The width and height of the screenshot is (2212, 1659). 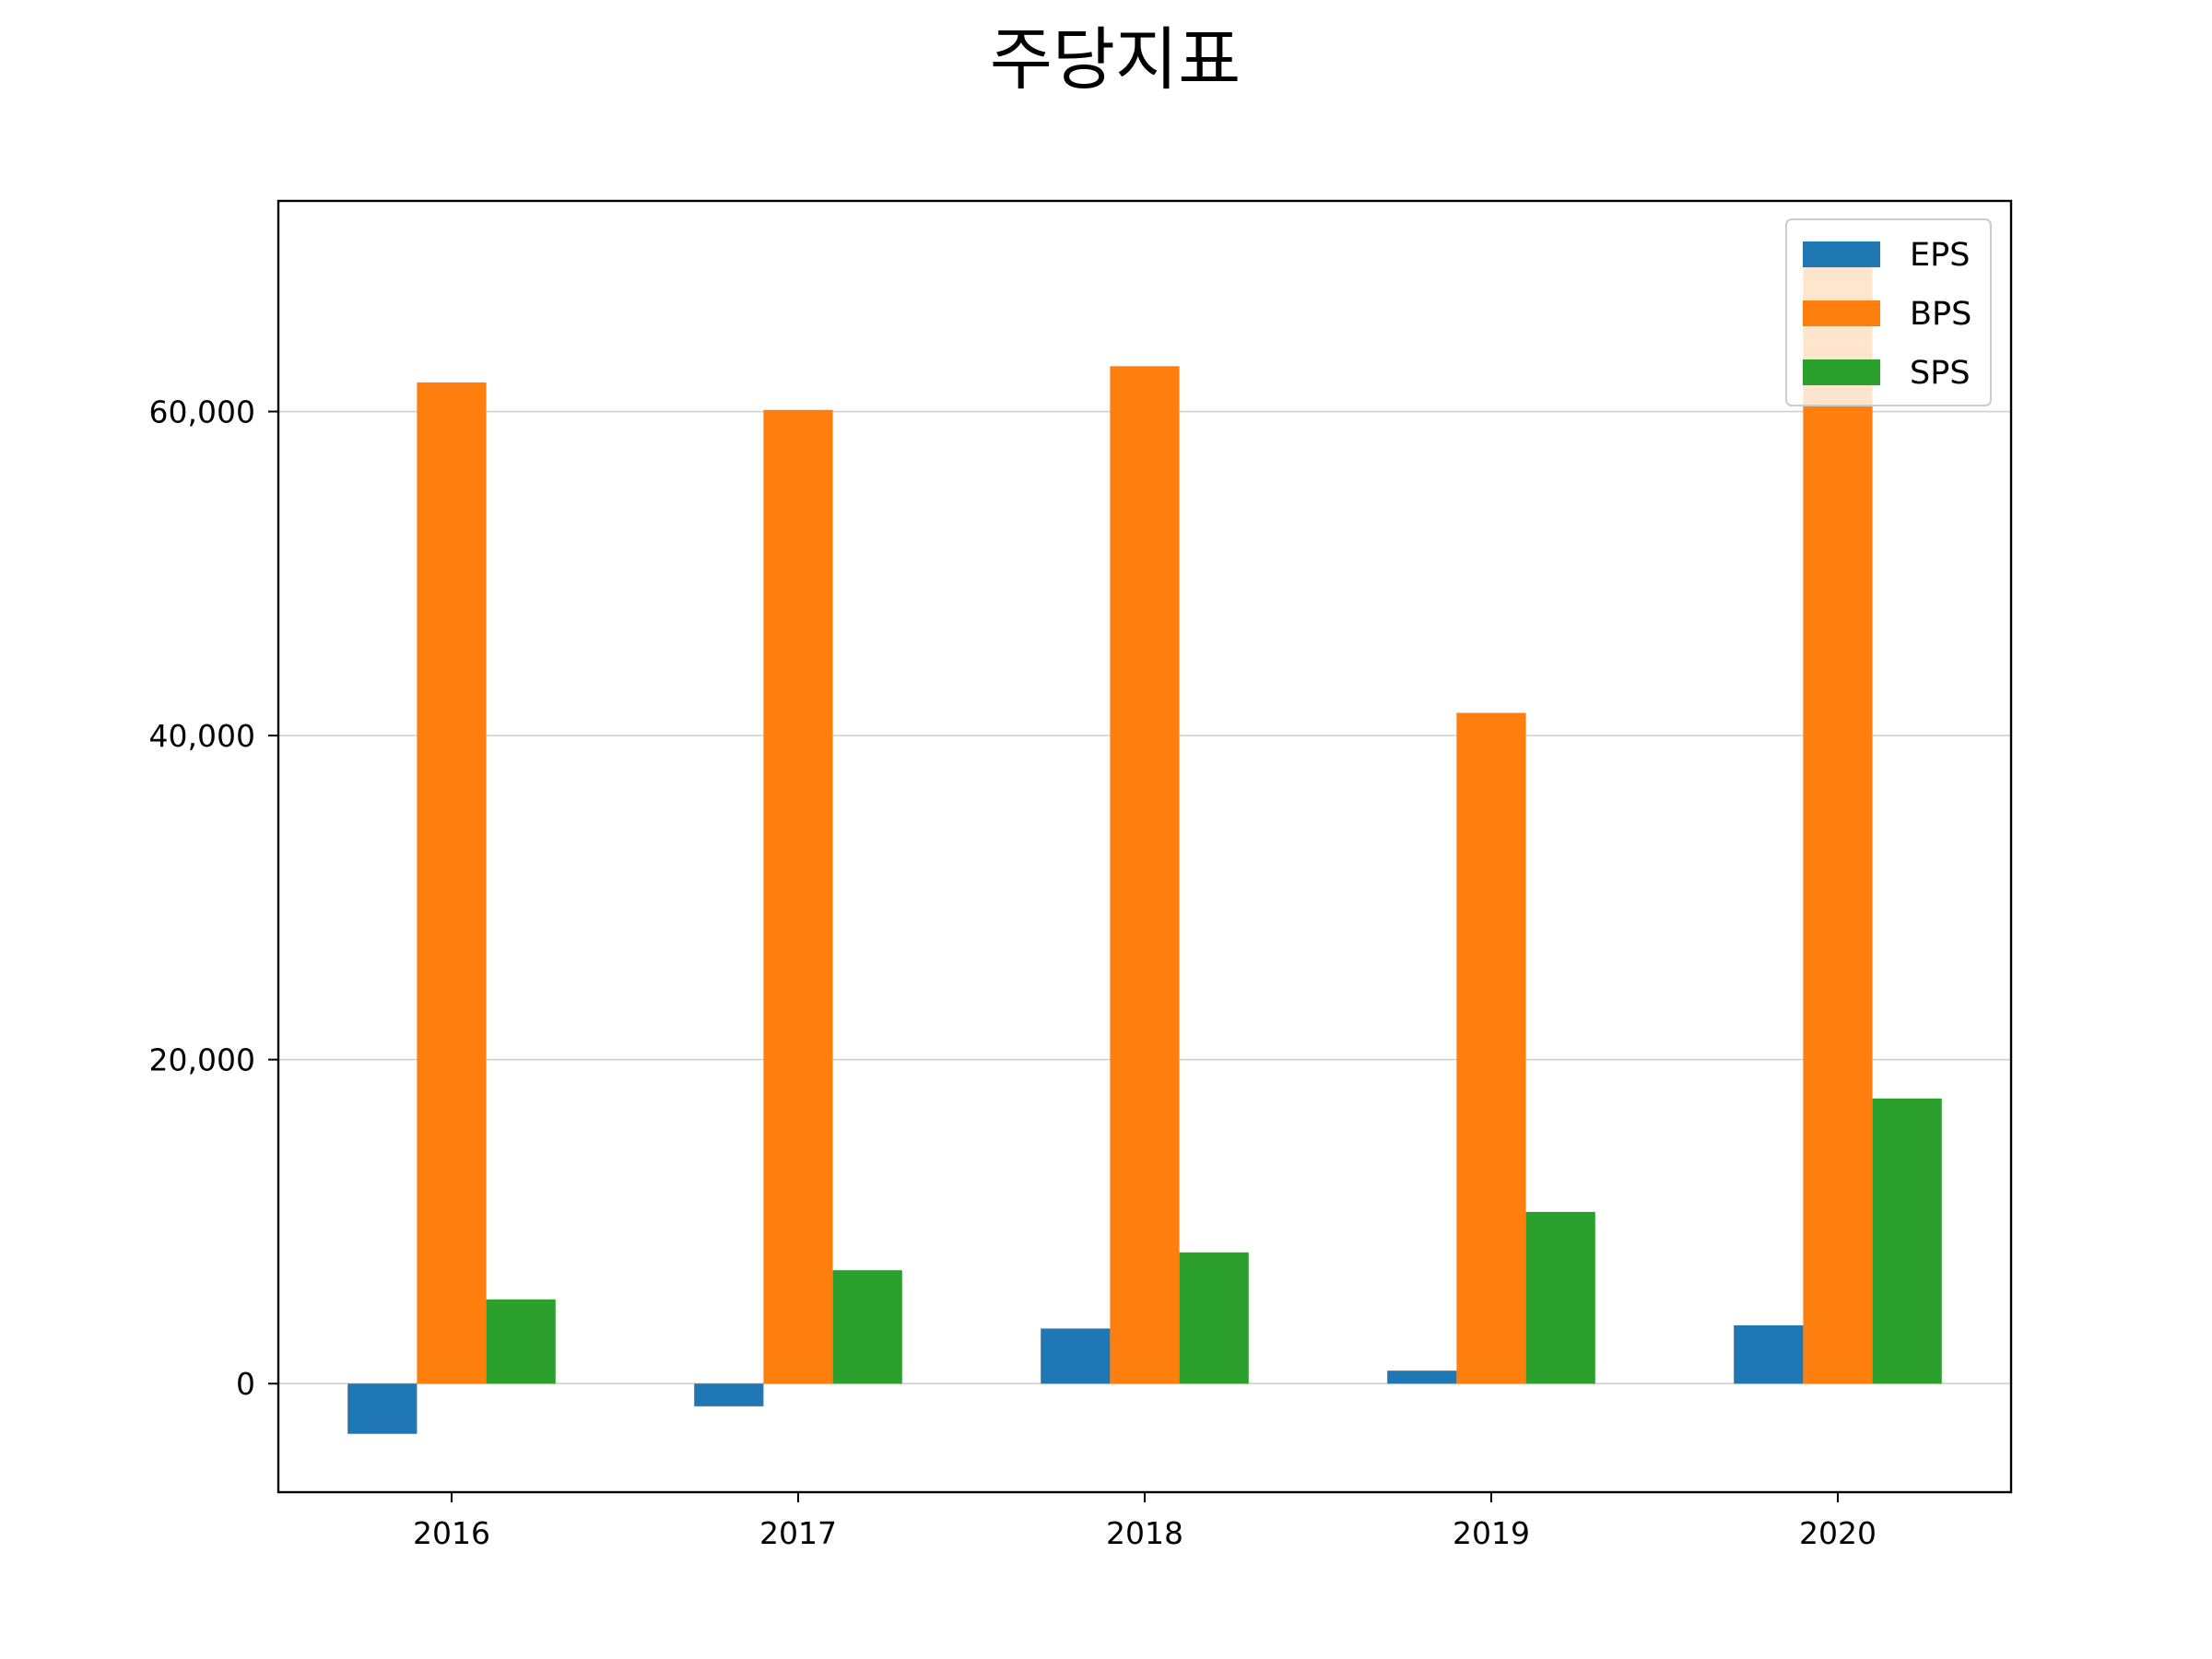 I want to click on bar-sps-2016, so click(x=521, y=1341).